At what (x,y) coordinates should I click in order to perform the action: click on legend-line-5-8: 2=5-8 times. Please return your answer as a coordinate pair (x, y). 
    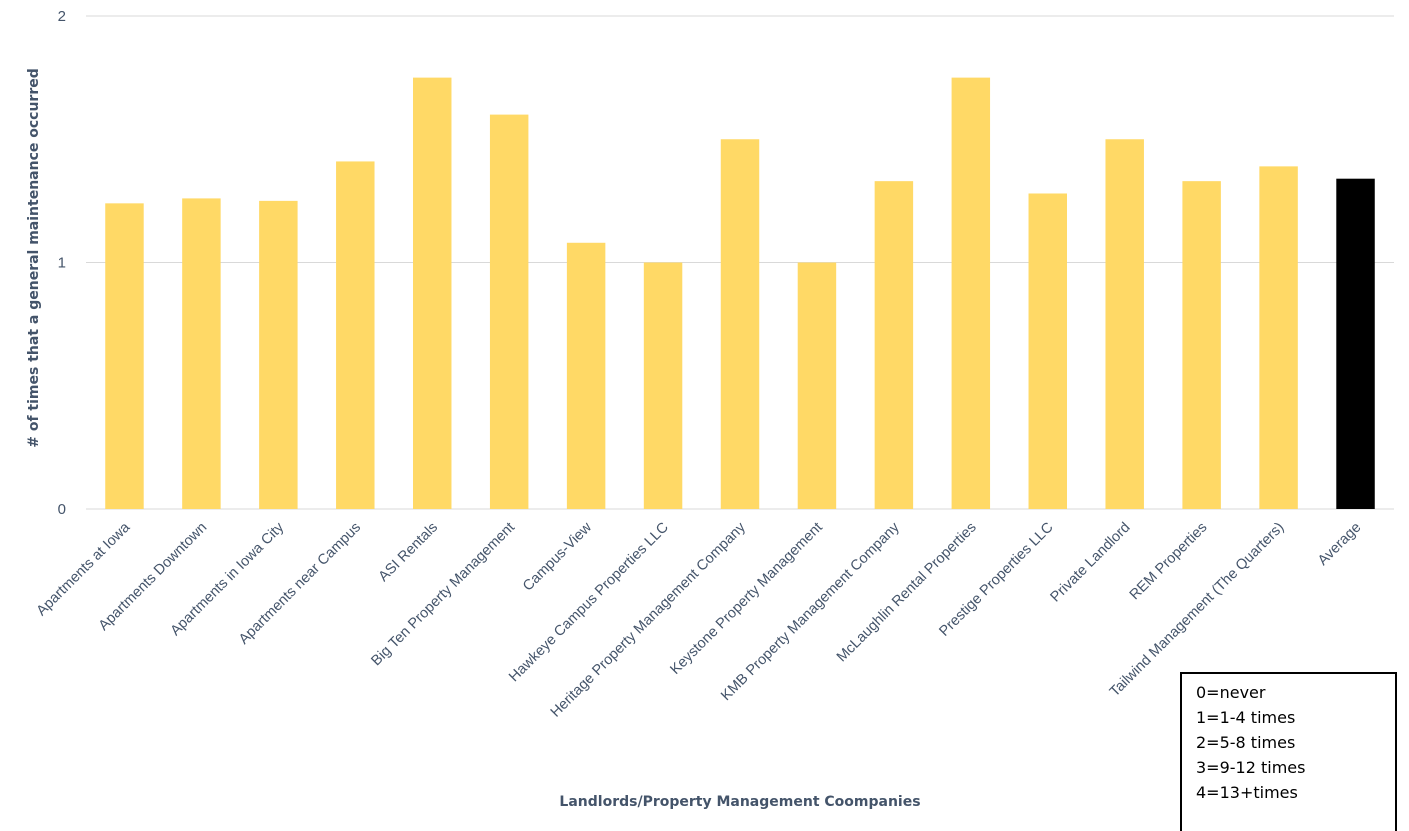
    Looking at the image, I should click on (1246, 742).